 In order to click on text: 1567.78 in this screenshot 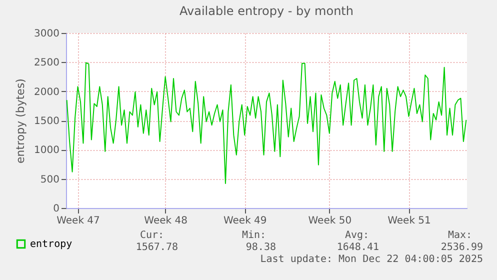, I will do `click(157, 247)`.